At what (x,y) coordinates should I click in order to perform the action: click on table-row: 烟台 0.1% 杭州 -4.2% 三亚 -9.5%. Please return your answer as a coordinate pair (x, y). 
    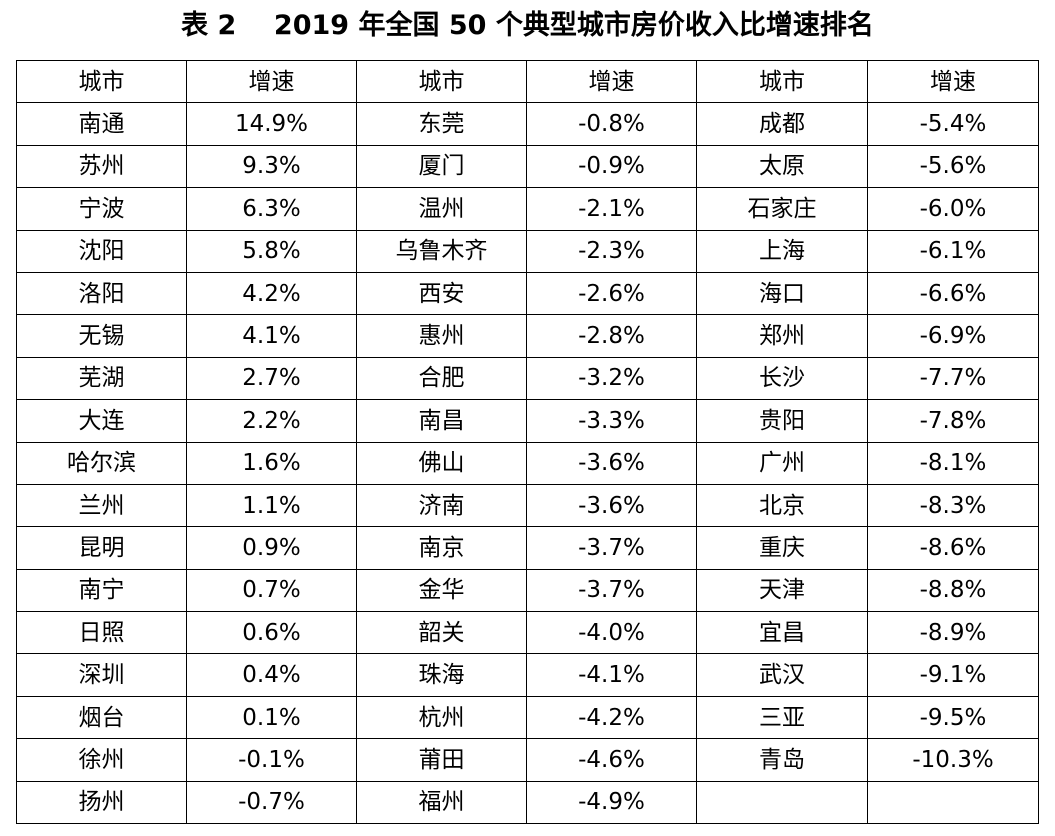
    Looking at the image, I should click on (527, 717).